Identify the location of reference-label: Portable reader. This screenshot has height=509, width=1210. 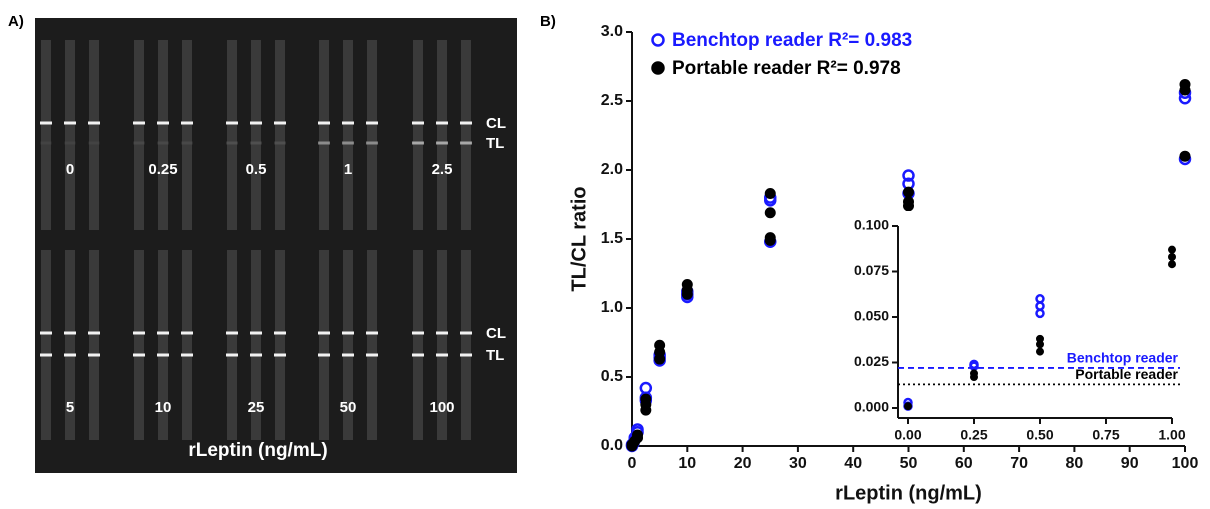
(1126, 374).